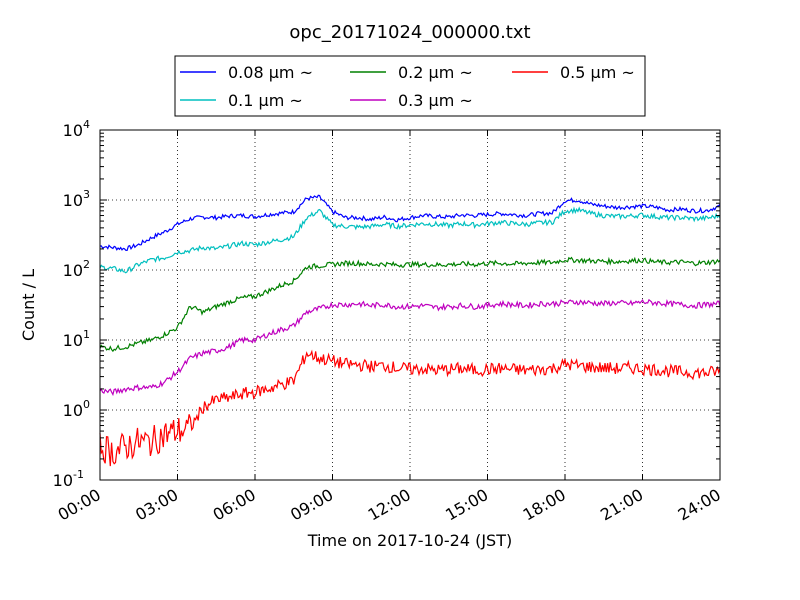 This screenshot has height=600, width=800. What do you see at coordinates (86, 334) in the screenshot?
I see `y-tick-exponent: 1` at bounding box center [86, 334].